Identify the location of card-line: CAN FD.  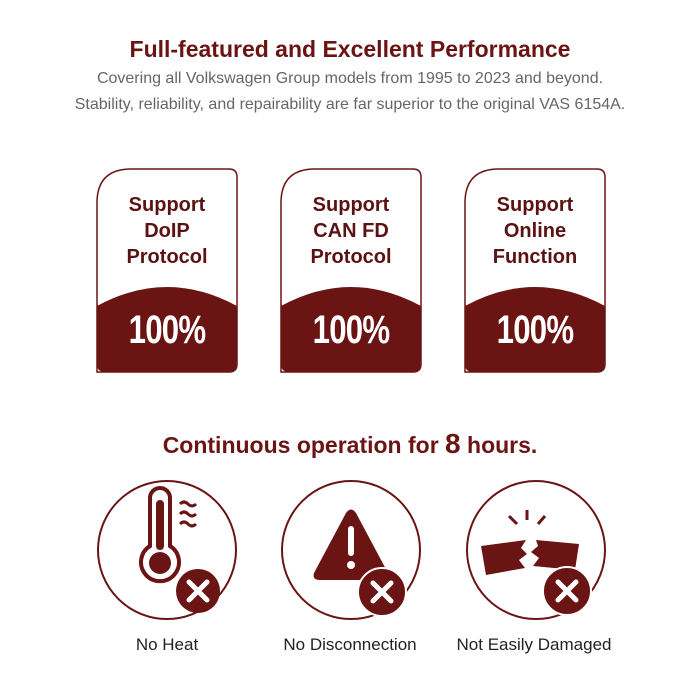
(351, 231).